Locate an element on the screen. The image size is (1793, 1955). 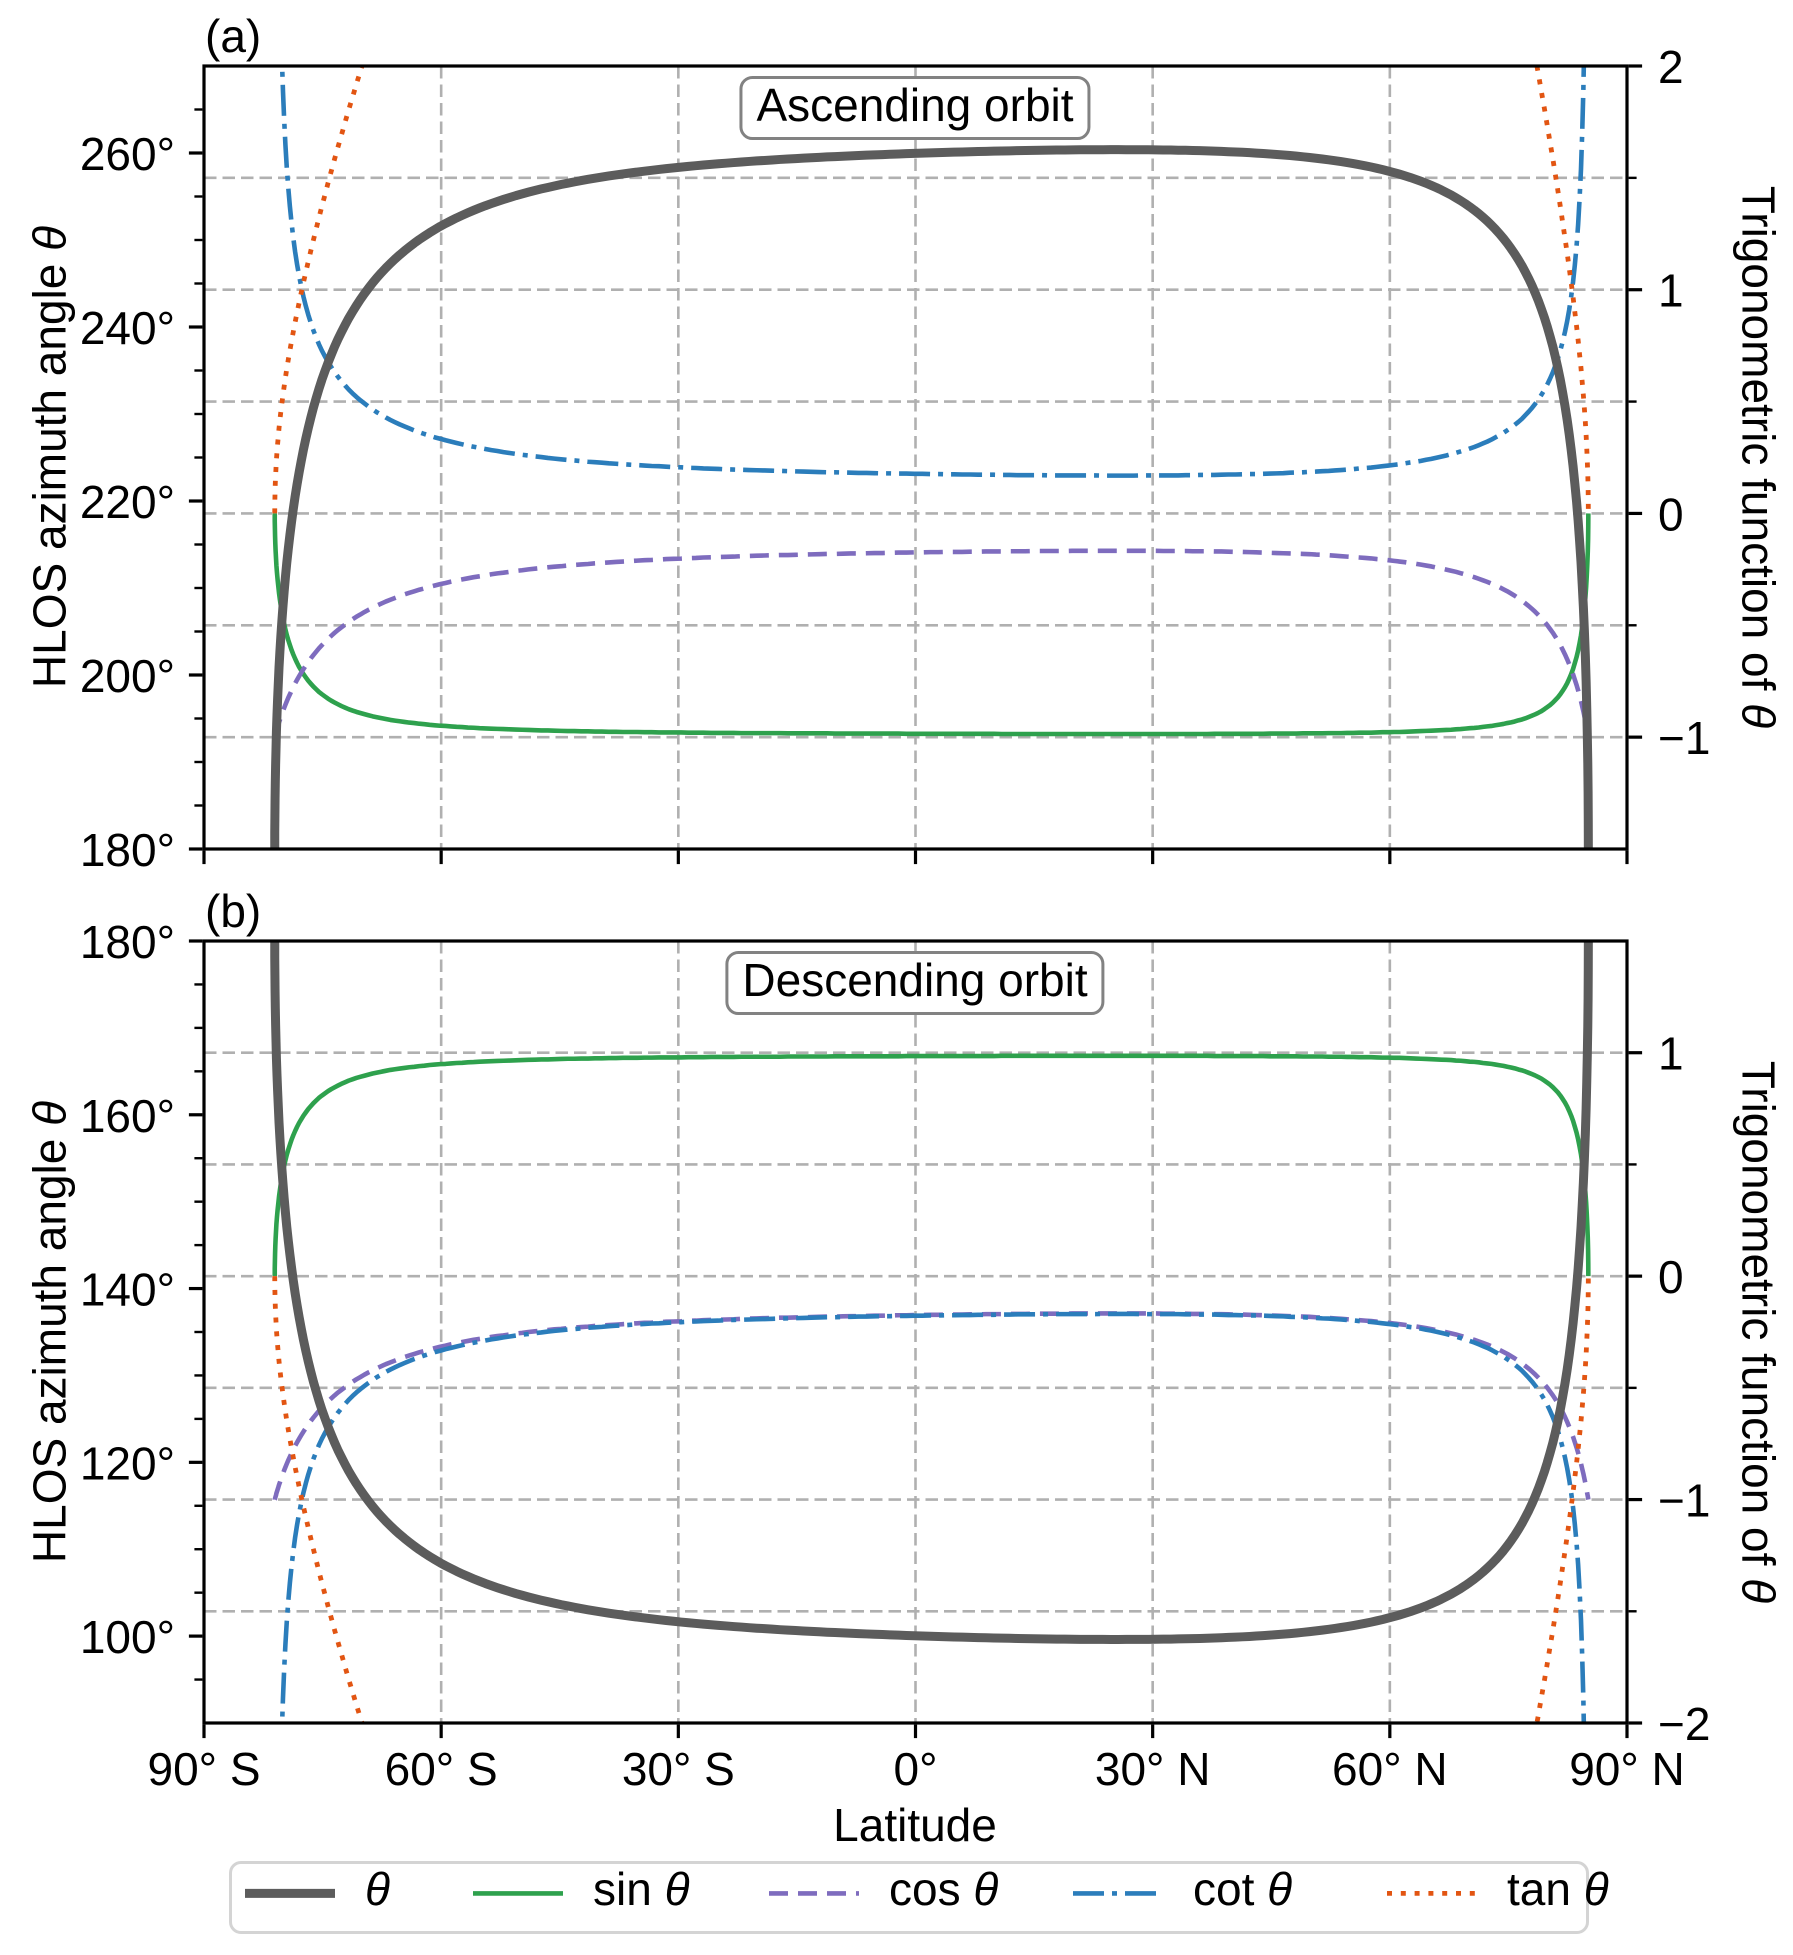
ytick-label-left: 220° is located at coordinates (127, 502).